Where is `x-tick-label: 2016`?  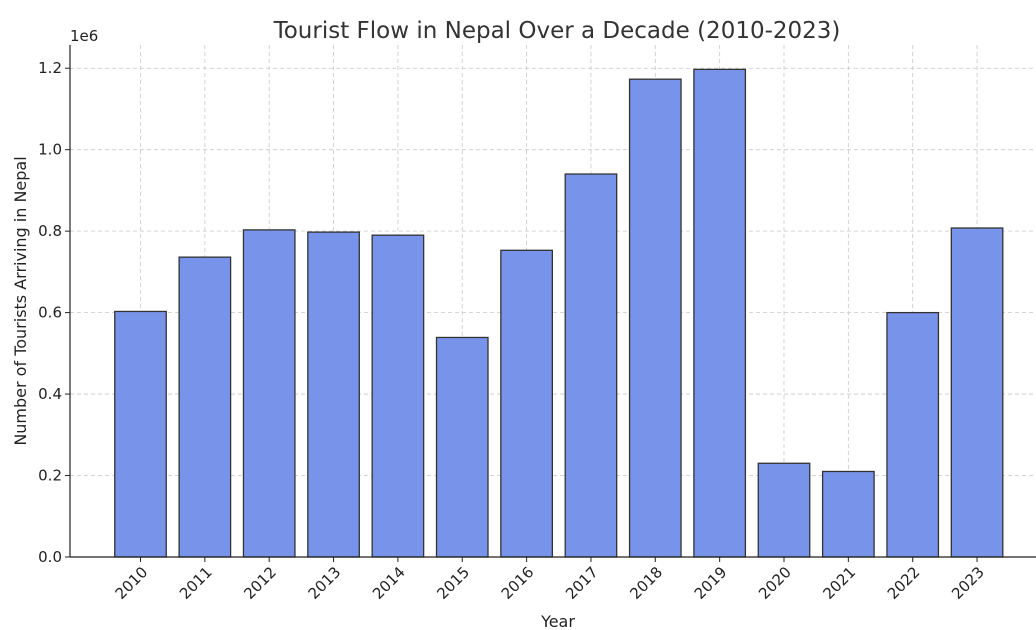 x-tick-label: 2016 is located at coordinates (518, 583).